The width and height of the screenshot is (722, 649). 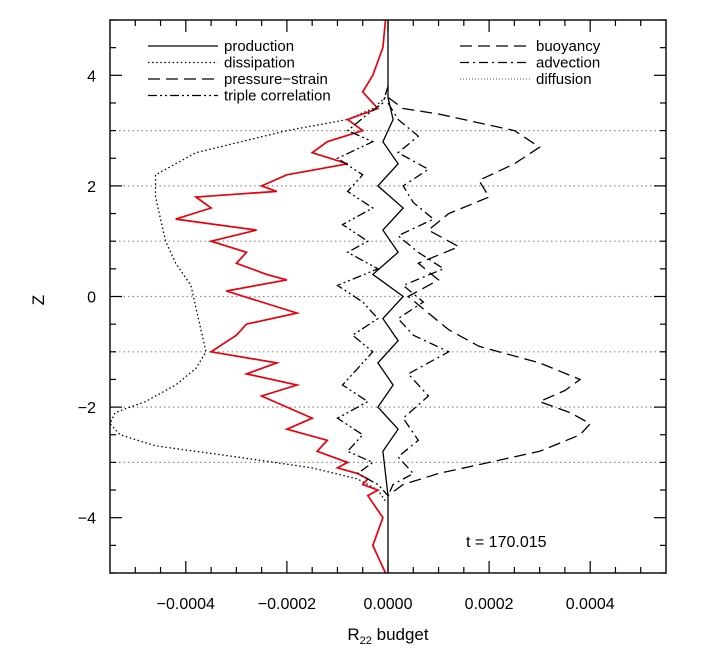 What do you see at coordinates (91, 187) in the screenshot?
I see `y-tick-label: 2` at bounding box center [91, 187].